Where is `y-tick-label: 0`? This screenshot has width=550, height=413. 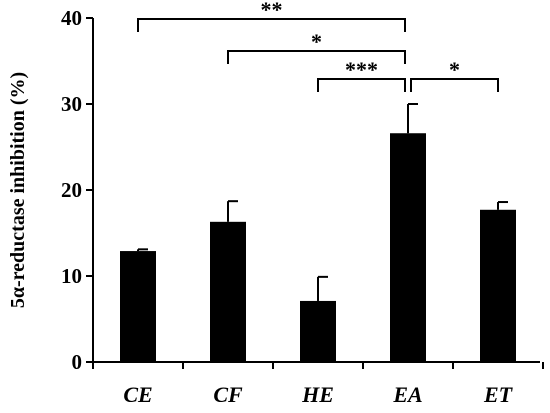
y-tick-label: 0 is located at coordinates (77, 362).